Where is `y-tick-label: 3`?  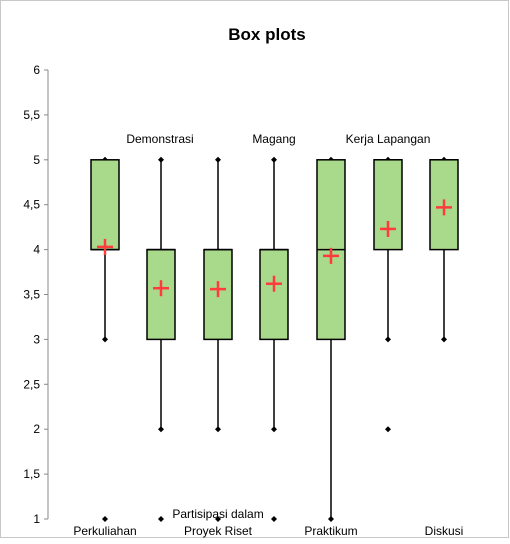 y-tick-label: 3 is located at coordinates (36, 339).